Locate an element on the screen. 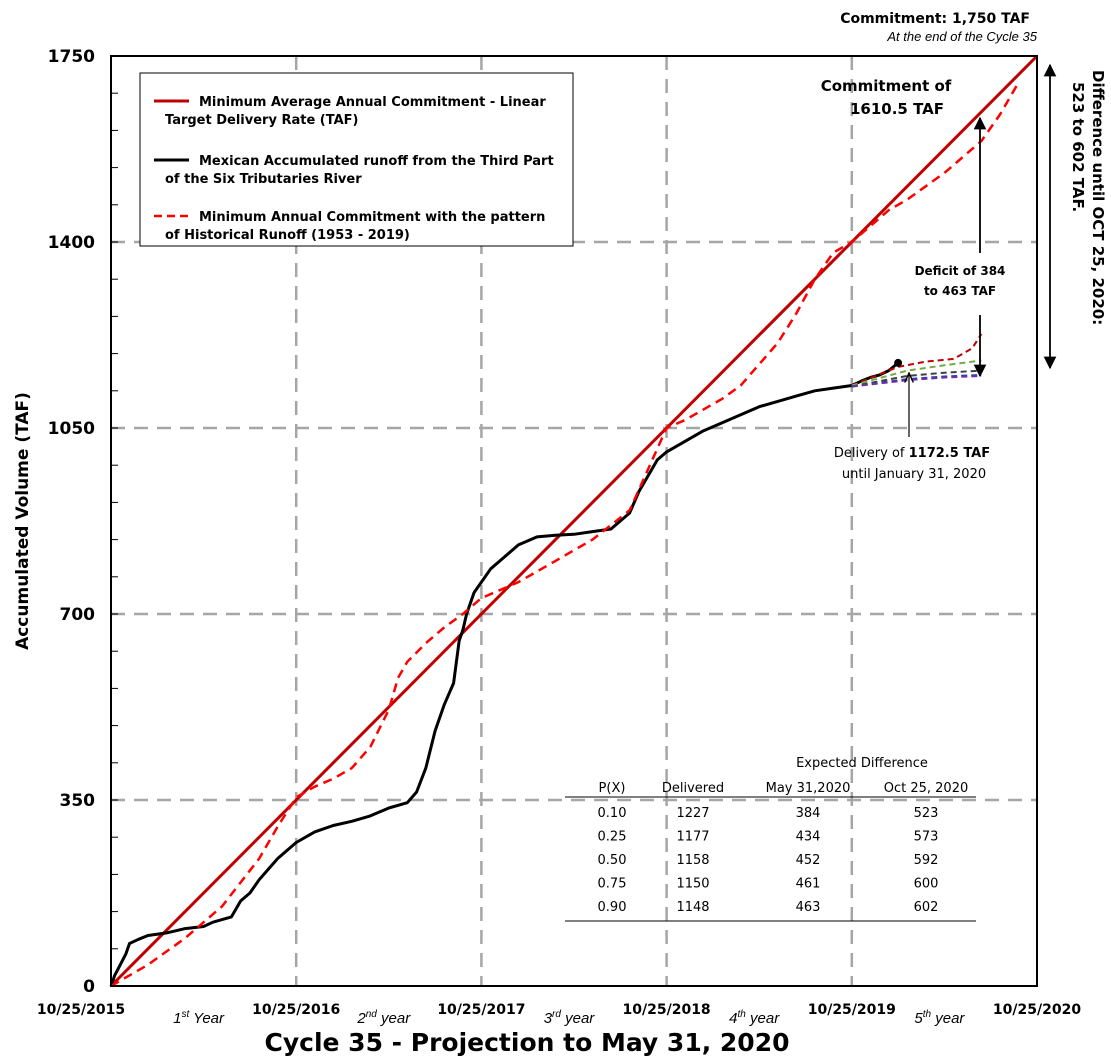  y-tick-label-2: 700 is located at coordinates (78, 615).